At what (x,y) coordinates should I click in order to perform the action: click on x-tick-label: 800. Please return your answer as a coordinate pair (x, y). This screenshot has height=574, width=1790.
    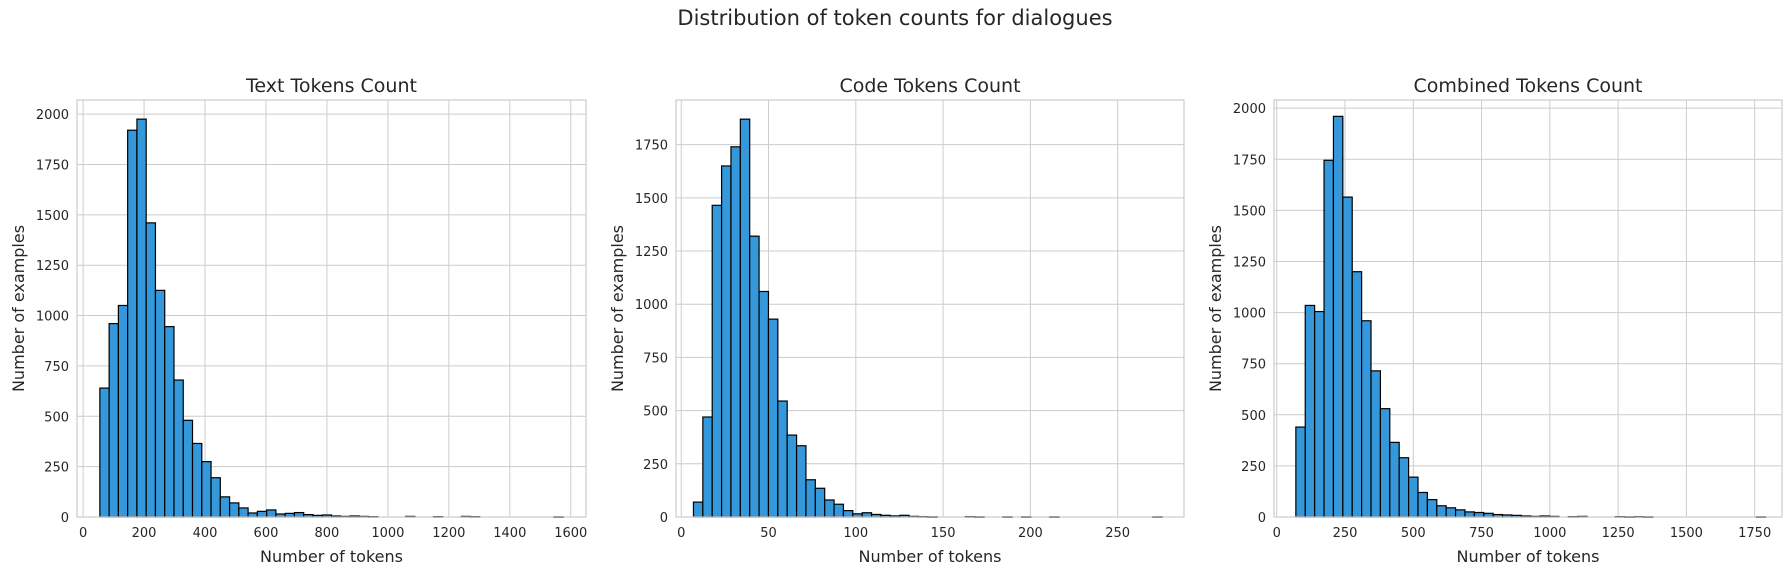
    Looking at the image, I should click on (327, 533).